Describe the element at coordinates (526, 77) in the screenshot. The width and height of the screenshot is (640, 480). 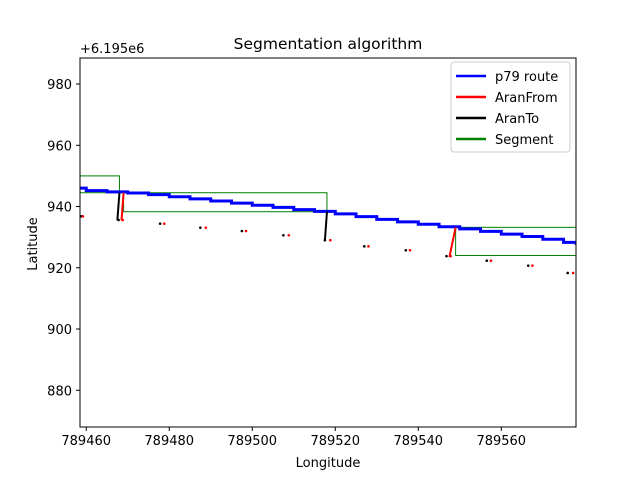
I see `legend-label-1: p79 route` at that location.